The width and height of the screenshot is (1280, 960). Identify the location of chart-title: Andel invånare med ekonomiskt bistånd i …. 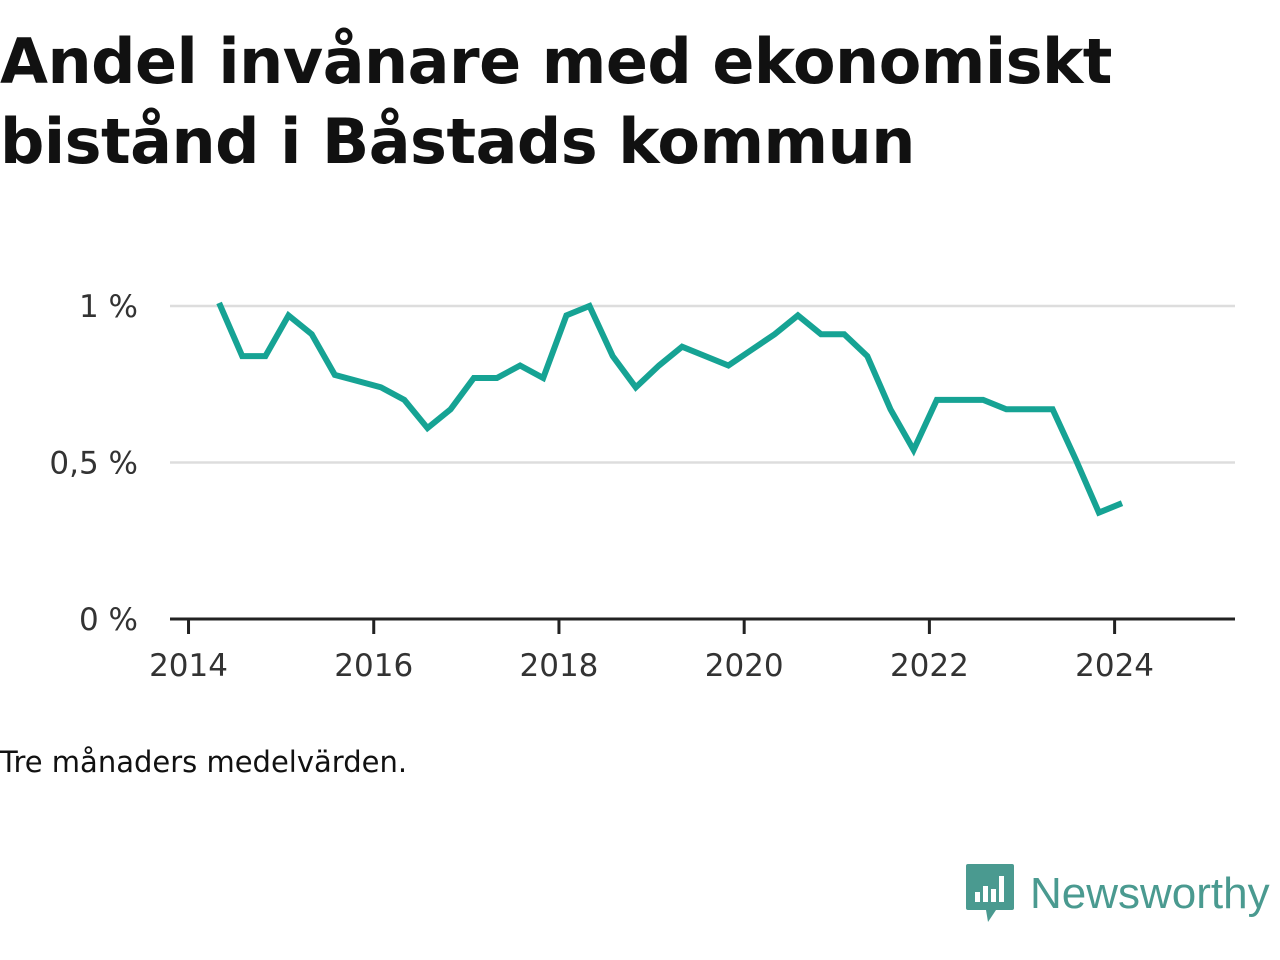
(556, 101).